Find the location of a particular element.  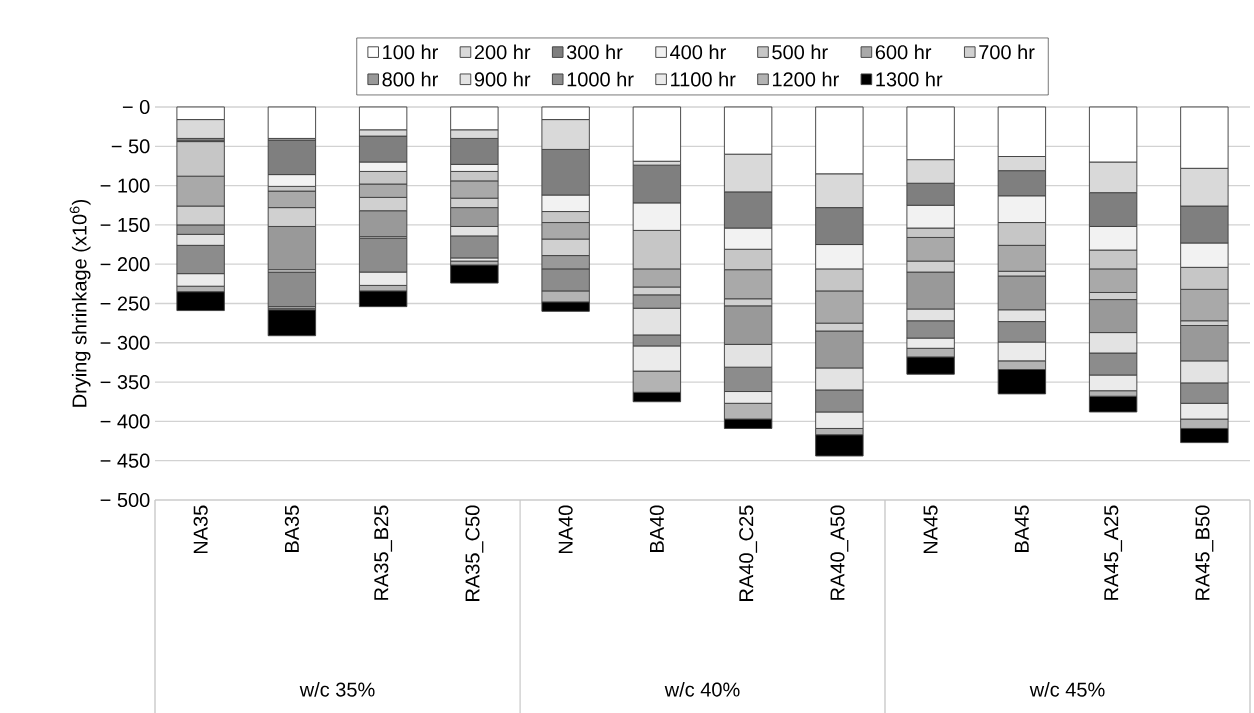

x-tick-label: BA45 is located at coordinates (1021, 528).